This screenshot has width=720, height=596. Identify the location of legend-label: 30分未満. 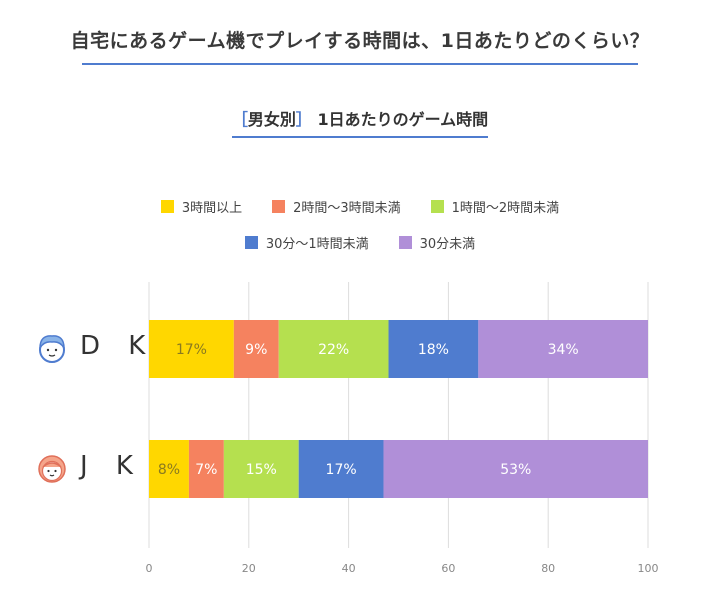
(447, 244).